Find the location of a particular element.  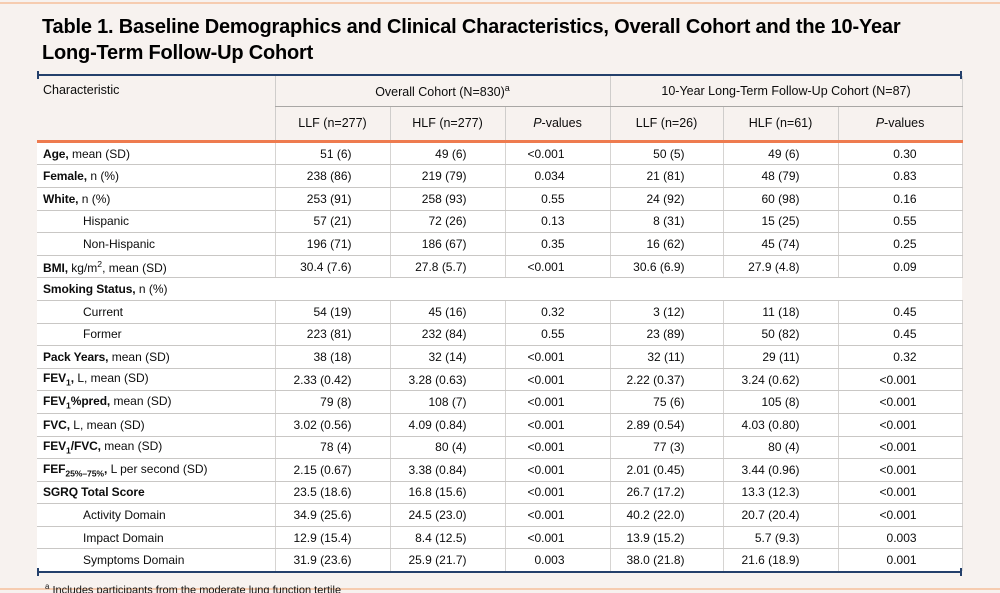

cell-value: 0.32 is located at coordinates (900, 357).